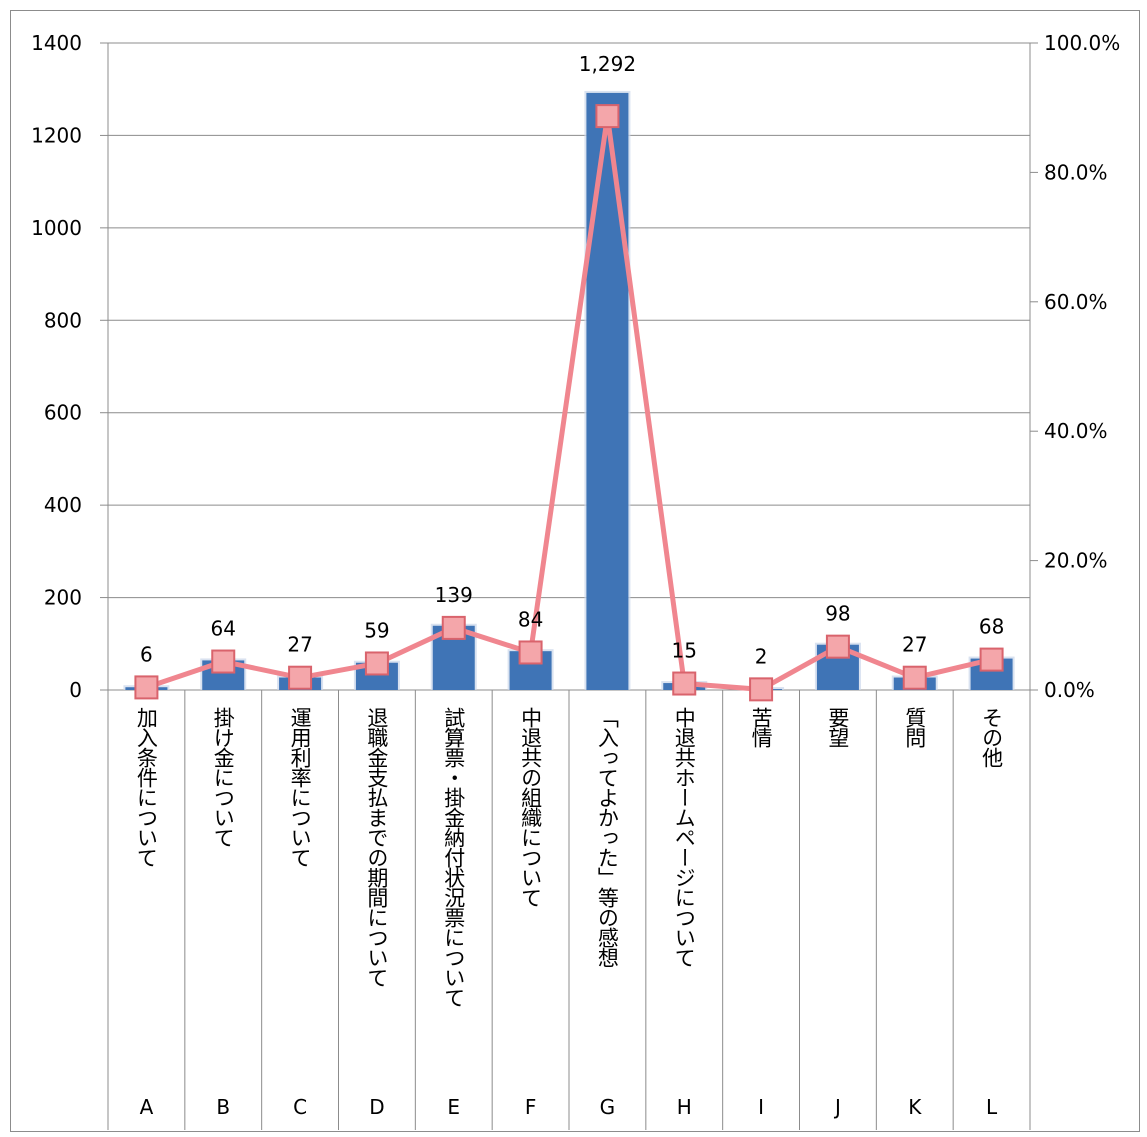  What do you see at coordinates (608, 1107) in the screenshot?
I see `category-letter: G` at bounding box center [608, 1107].